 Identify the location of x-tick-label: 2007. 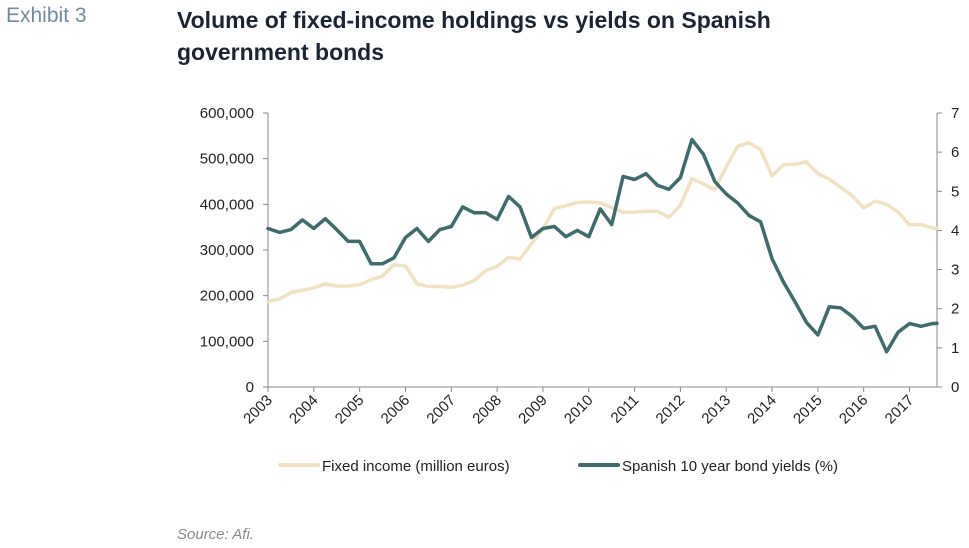
(441, 410).